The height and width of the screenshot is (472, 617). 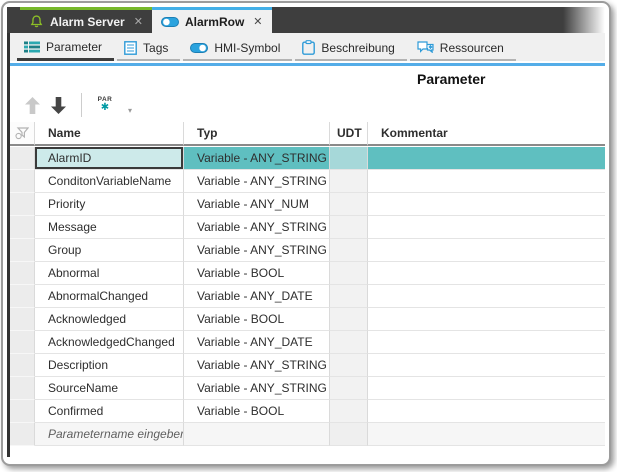 I want to click on param-name-cell: AlarmID, so click(x=109, y=158).